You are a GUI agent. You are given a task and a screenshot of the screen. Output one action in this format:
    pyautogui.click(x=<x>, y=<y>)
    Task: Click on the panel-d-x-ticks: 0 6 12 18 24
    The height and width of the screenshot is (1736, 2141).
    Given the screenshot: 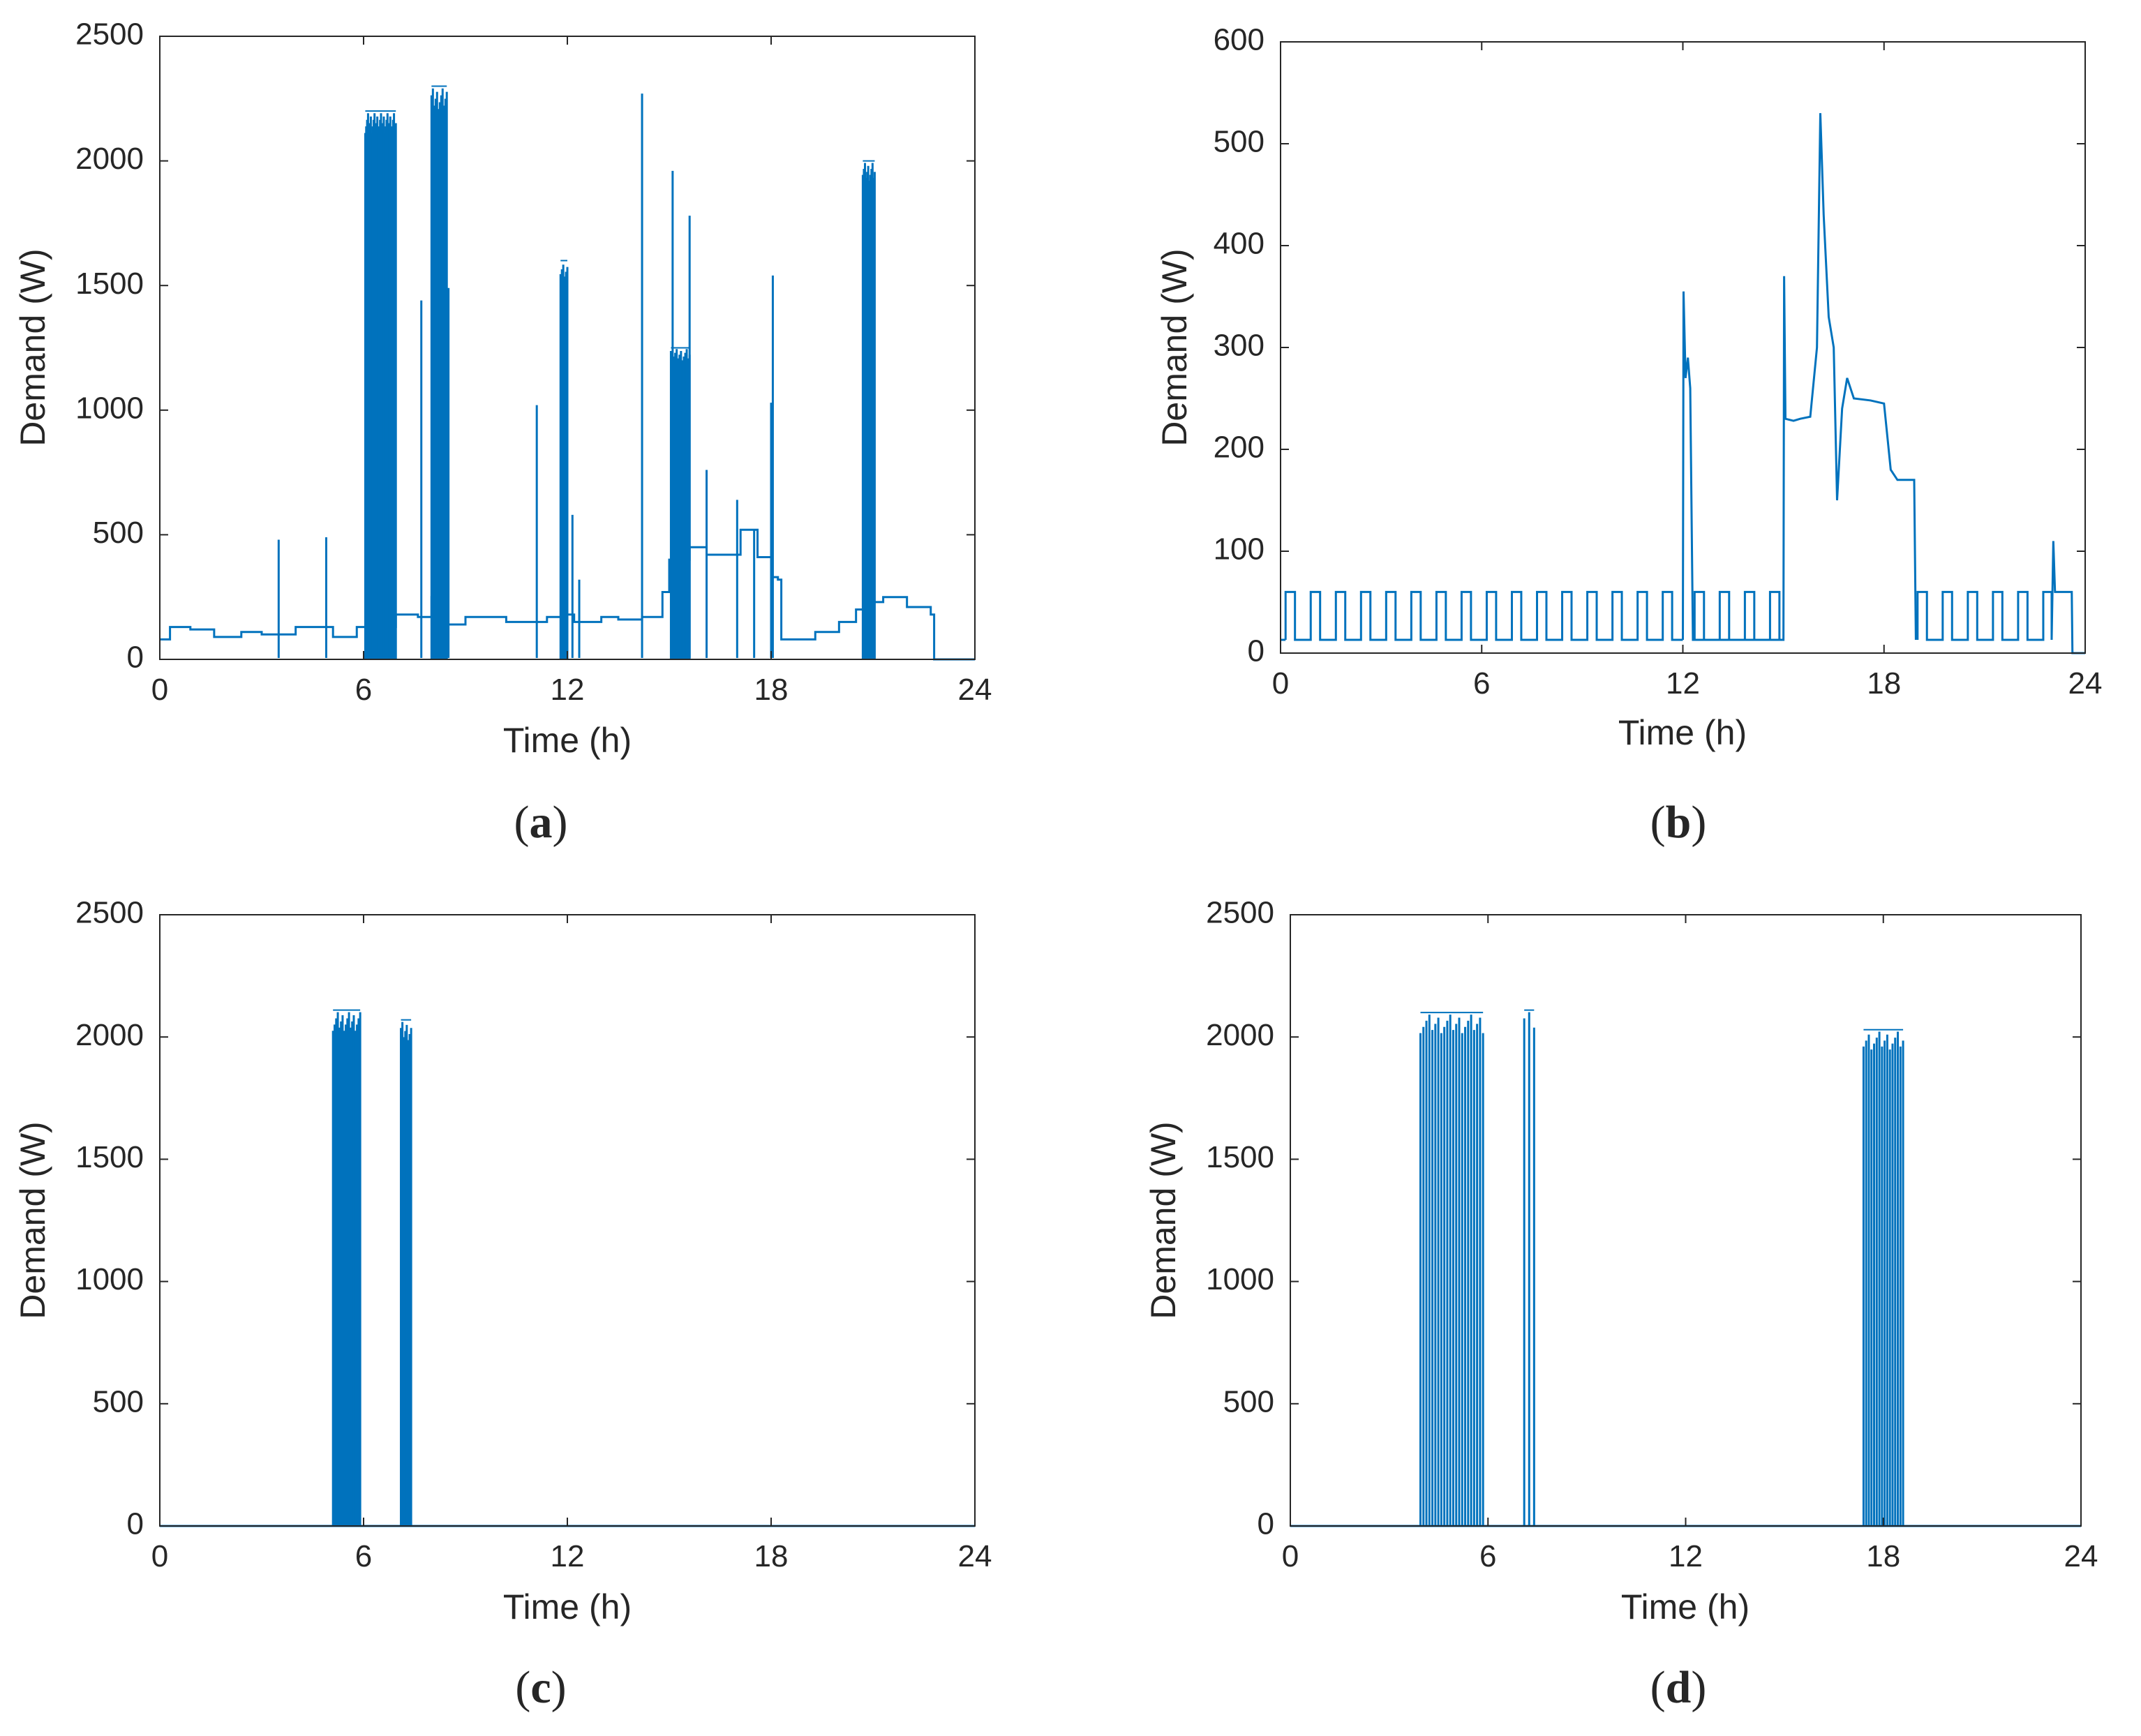 What is the action you would take?
    pyautogui.click(x=1690, y=1556)
    